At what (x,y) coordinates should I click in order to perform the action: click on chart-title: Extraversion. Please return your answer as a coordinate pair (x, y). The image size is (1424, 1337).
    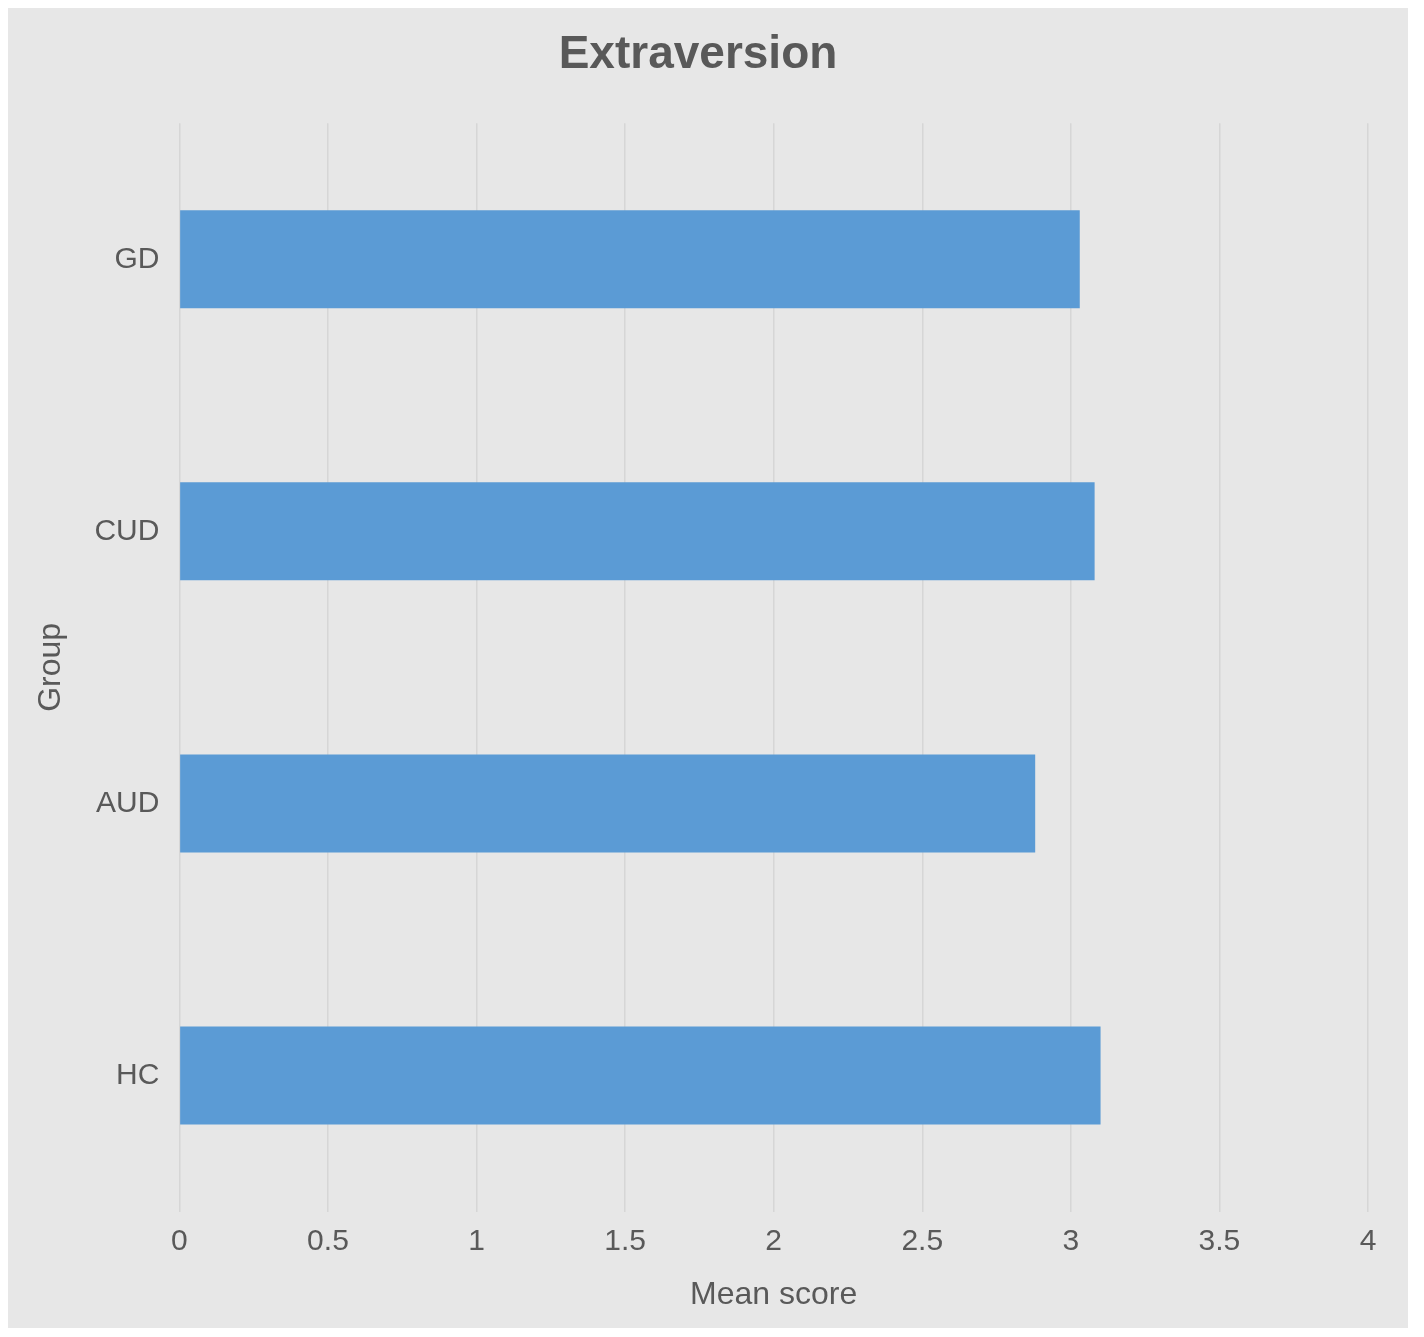
    Looking at the image, I should click on (698, 52).